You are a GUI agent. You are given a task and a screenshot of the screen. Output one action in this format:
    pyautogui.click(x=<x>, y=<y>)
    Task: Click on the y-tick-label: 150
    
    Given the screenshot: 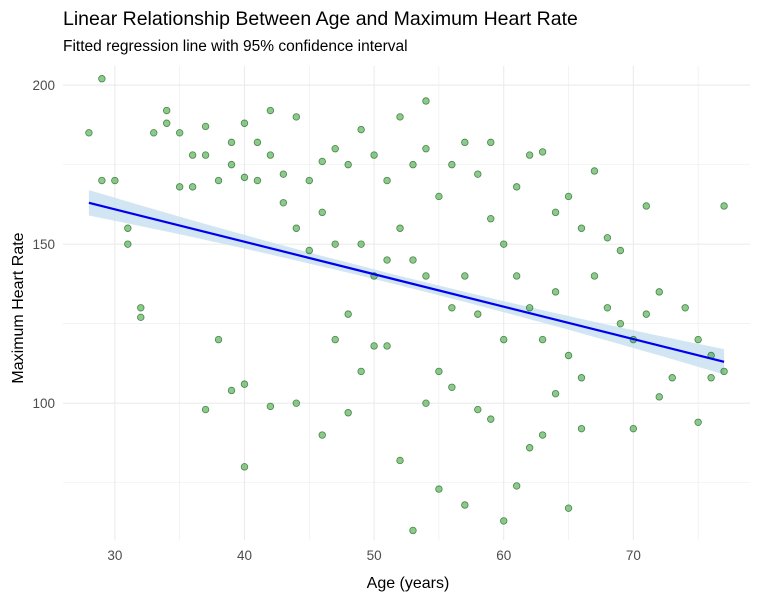 What is the action you would take?
    pyautogui.click(x=43, y=244)
    